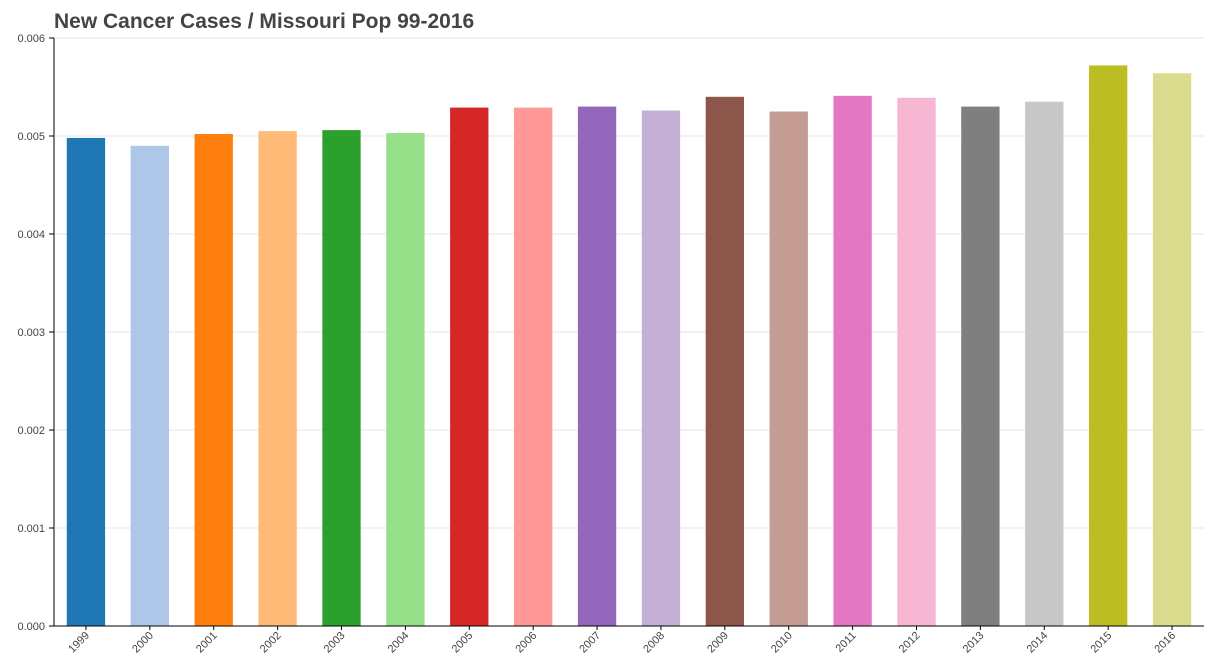  Describe the element at coordinates (86, 381) in the screenshot. I see `bar-1999` at that location.